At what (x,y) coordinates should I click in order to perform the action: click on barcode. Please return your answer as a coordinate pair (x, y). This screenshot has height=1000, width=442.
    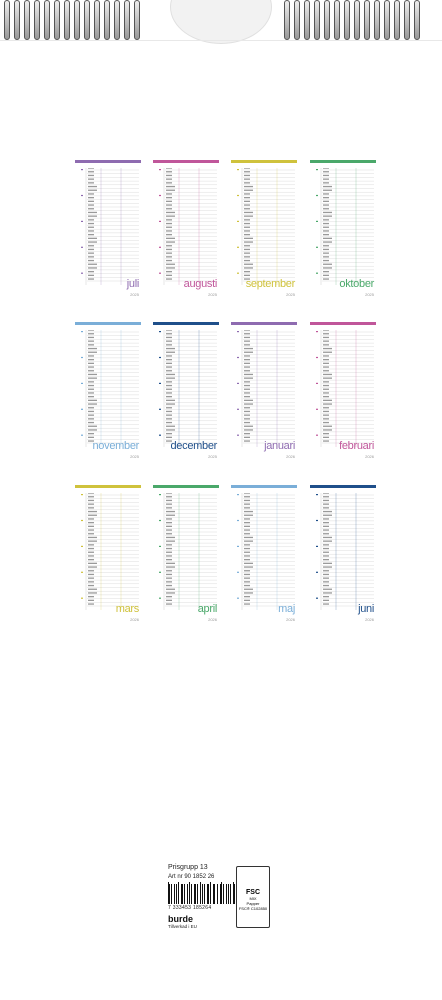
    Looking at the image, I should click on (202, 893).